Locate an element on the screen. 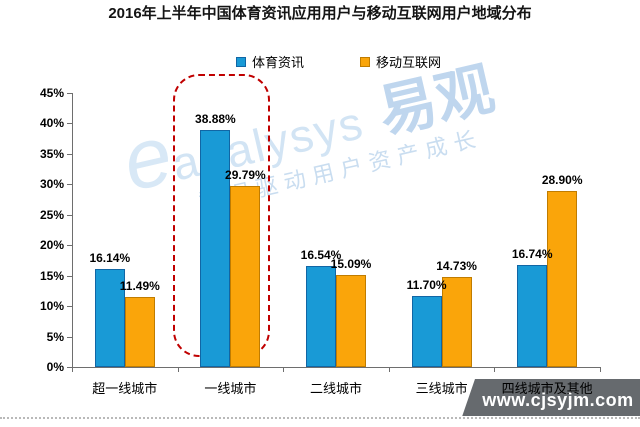 Image resolution: width=640 pixels, height=427 pixels. category-label: 四线城市及其他 is located at coordinates (547, 388).